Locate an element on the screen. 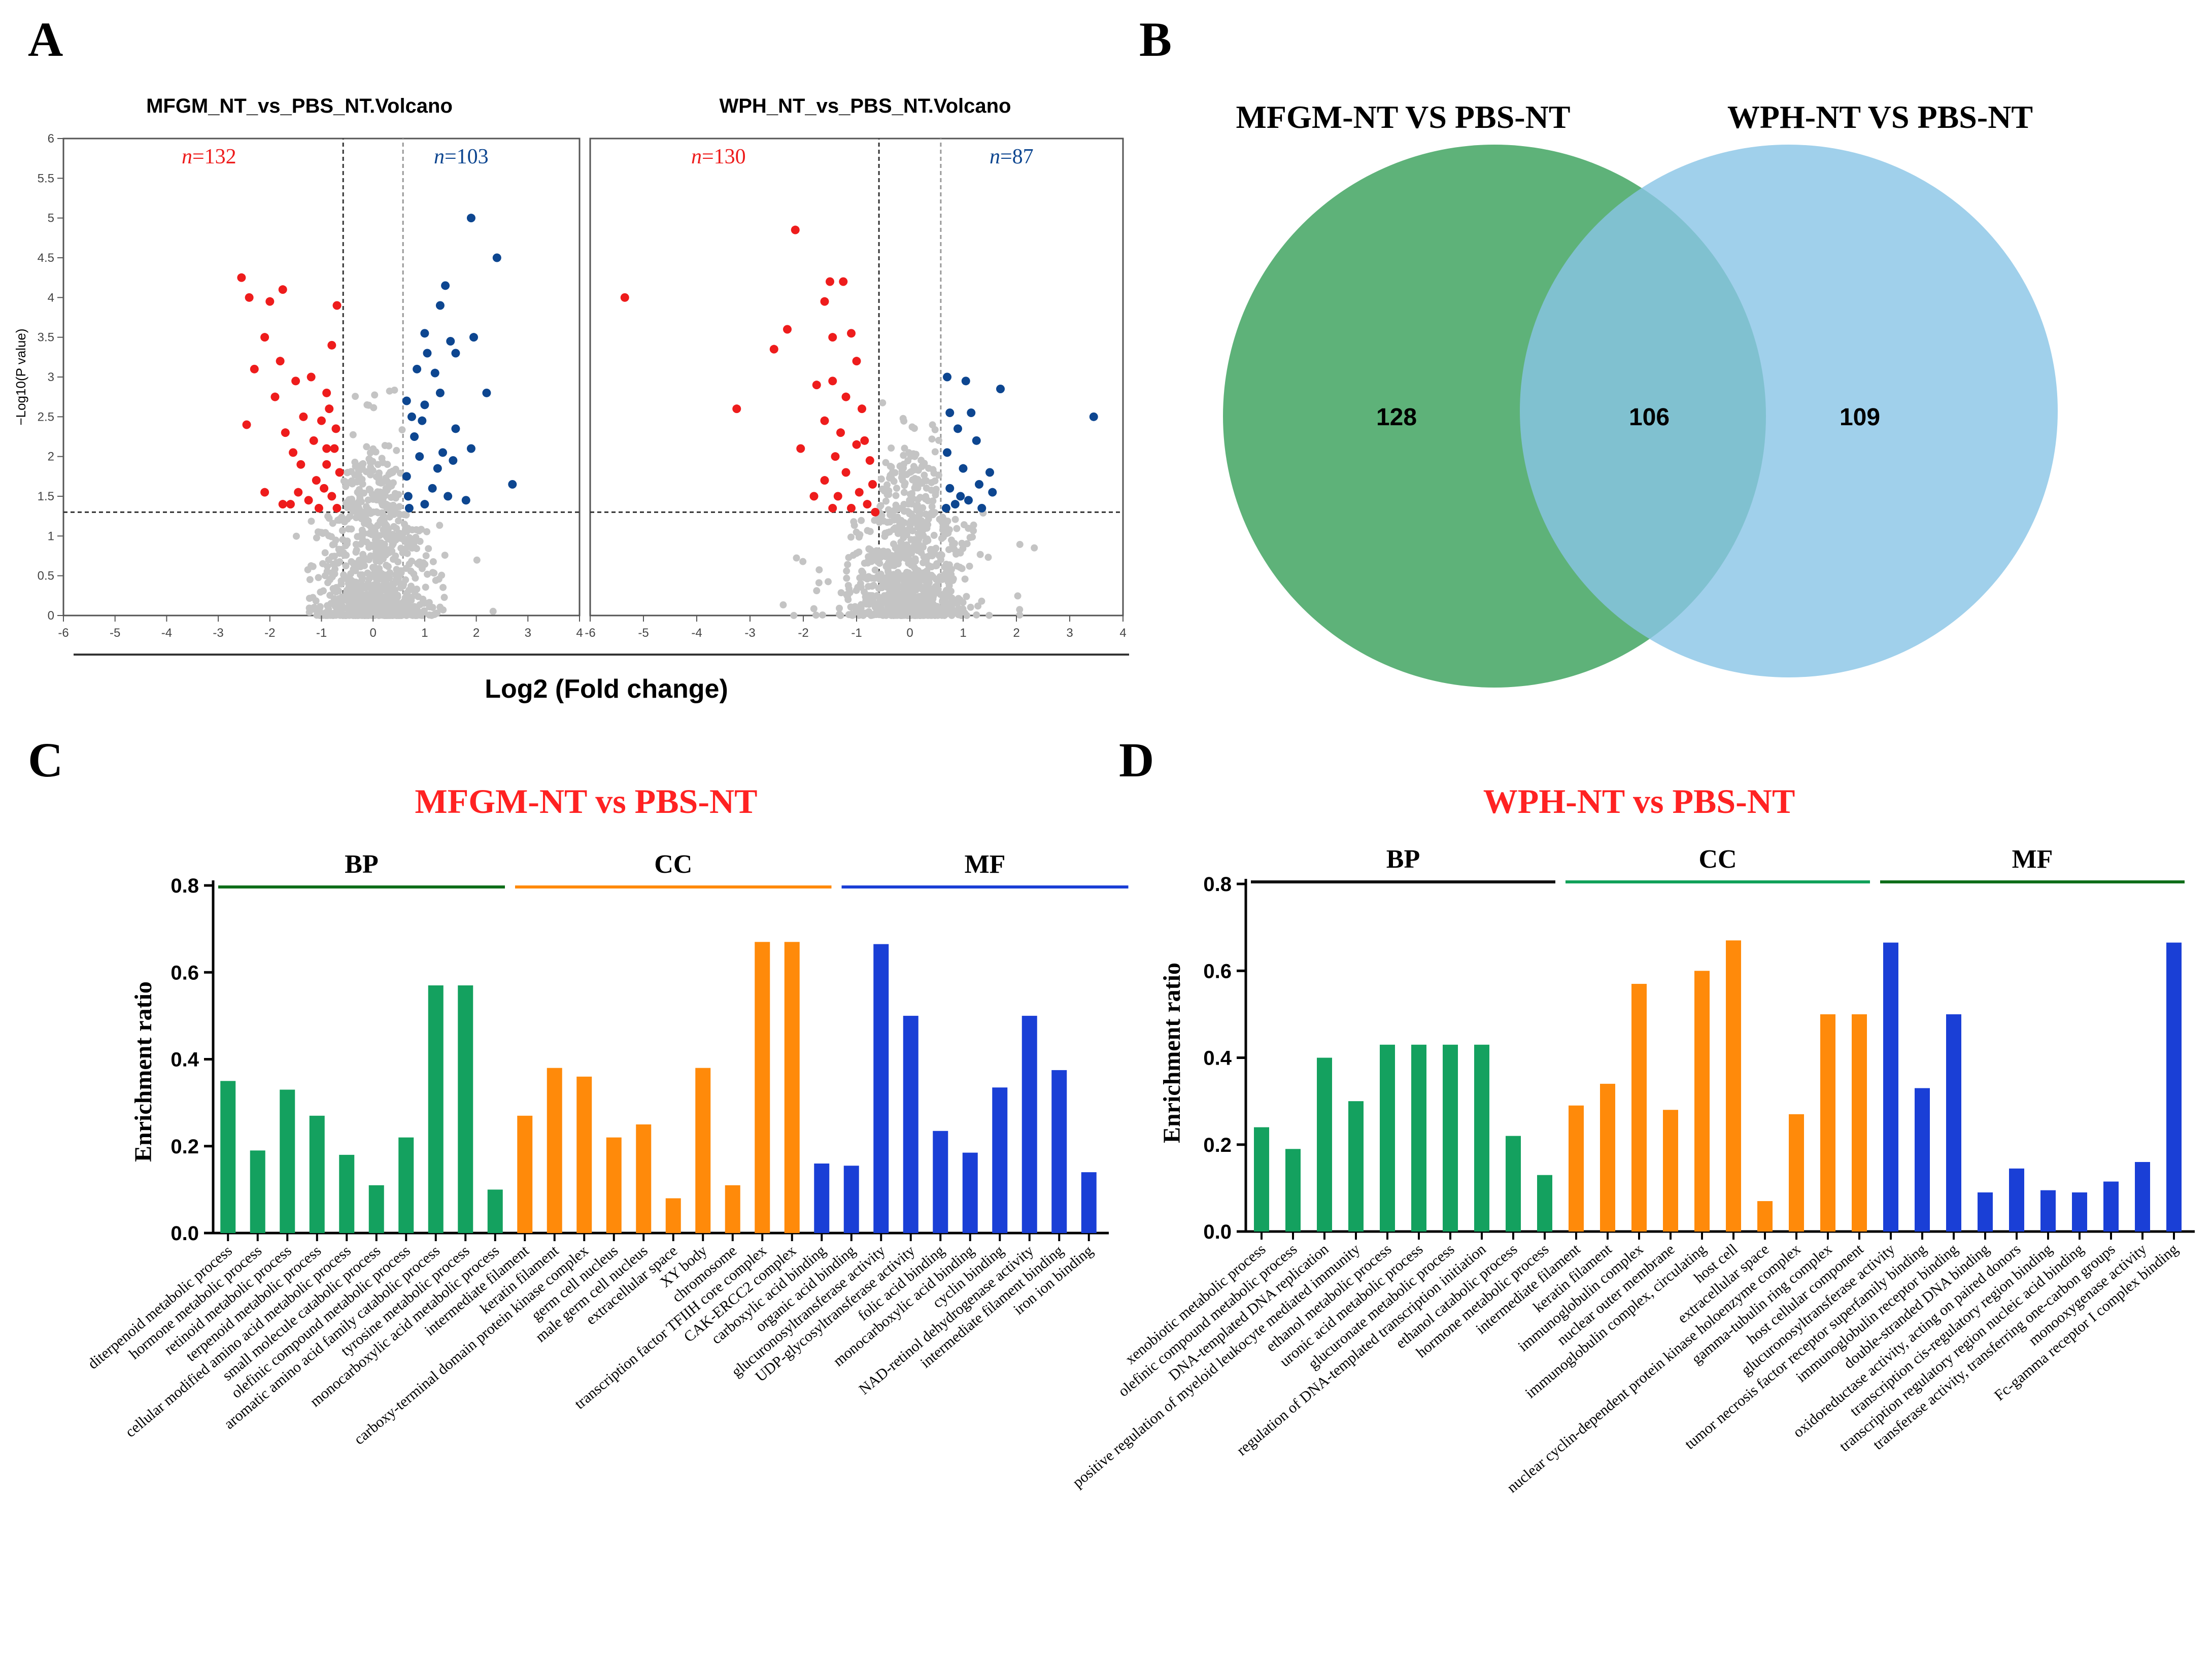  panel-label-c: C is located at coordinates (45, 760).